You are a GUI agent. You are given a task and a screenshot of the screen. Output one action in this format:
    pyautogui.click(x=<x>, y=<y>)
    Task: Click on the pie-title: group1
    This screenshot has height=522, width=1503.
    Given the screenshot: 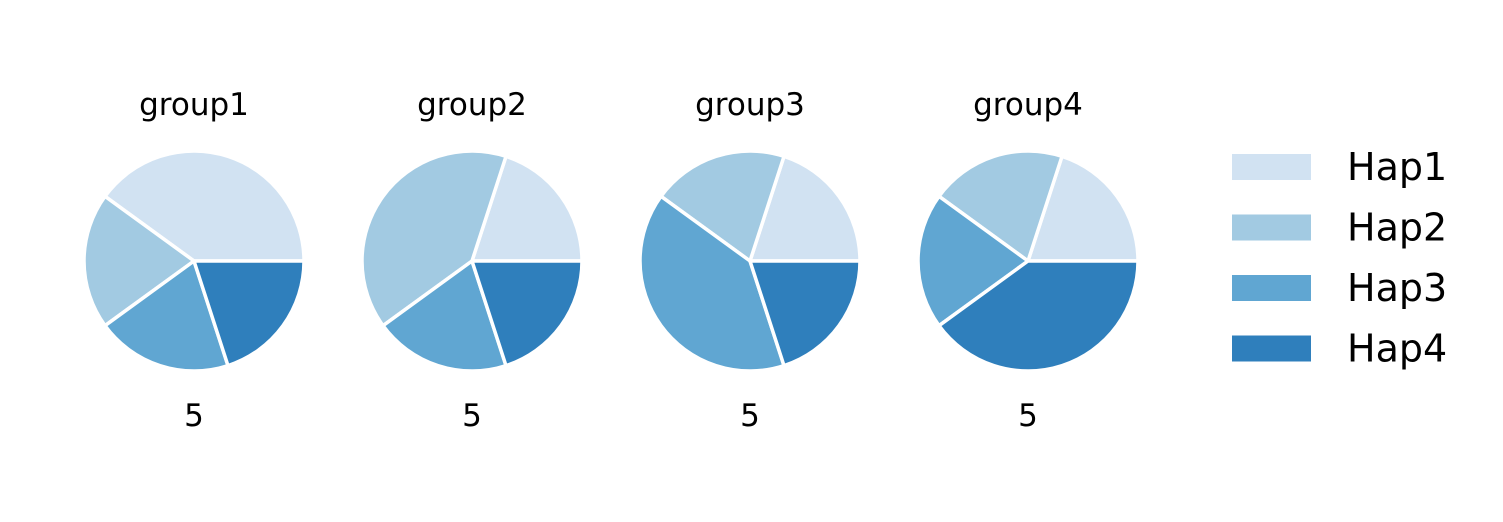 What is the action you would take?
    pyautogui.click(x=194, y=105)
    